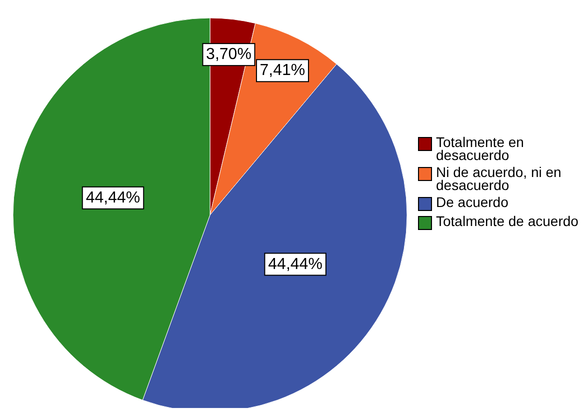 The image size is (587, 409). I want to click on legend-label: De acuerdo, so click(472, 202).